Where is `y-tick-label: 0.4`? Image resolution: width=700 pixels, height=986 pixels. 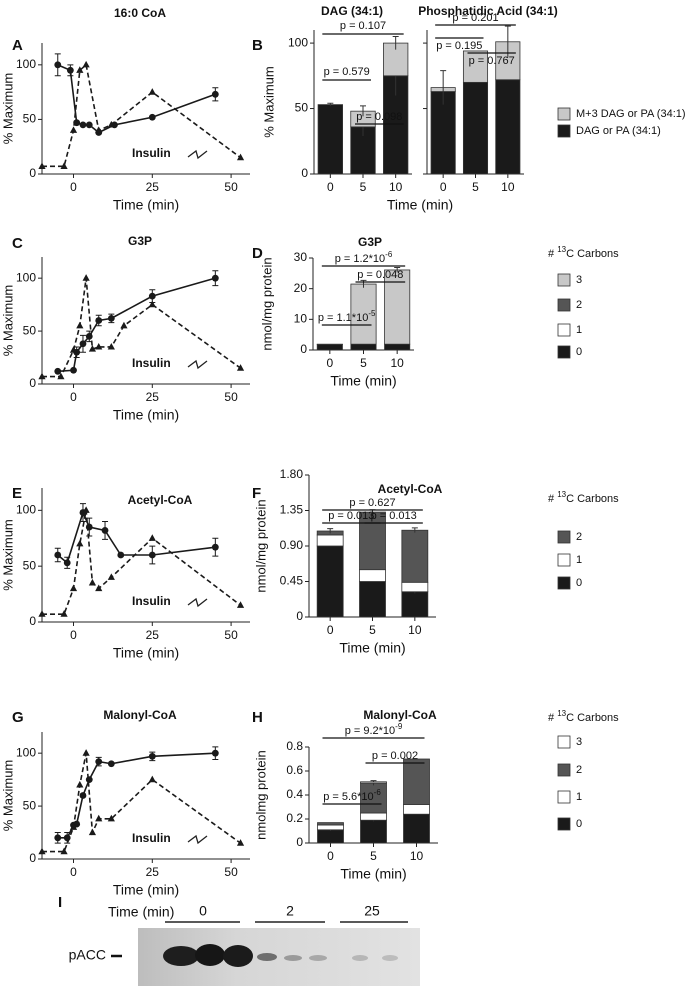
y-tick-label: 0.4 is located at coordinates (294, 794).